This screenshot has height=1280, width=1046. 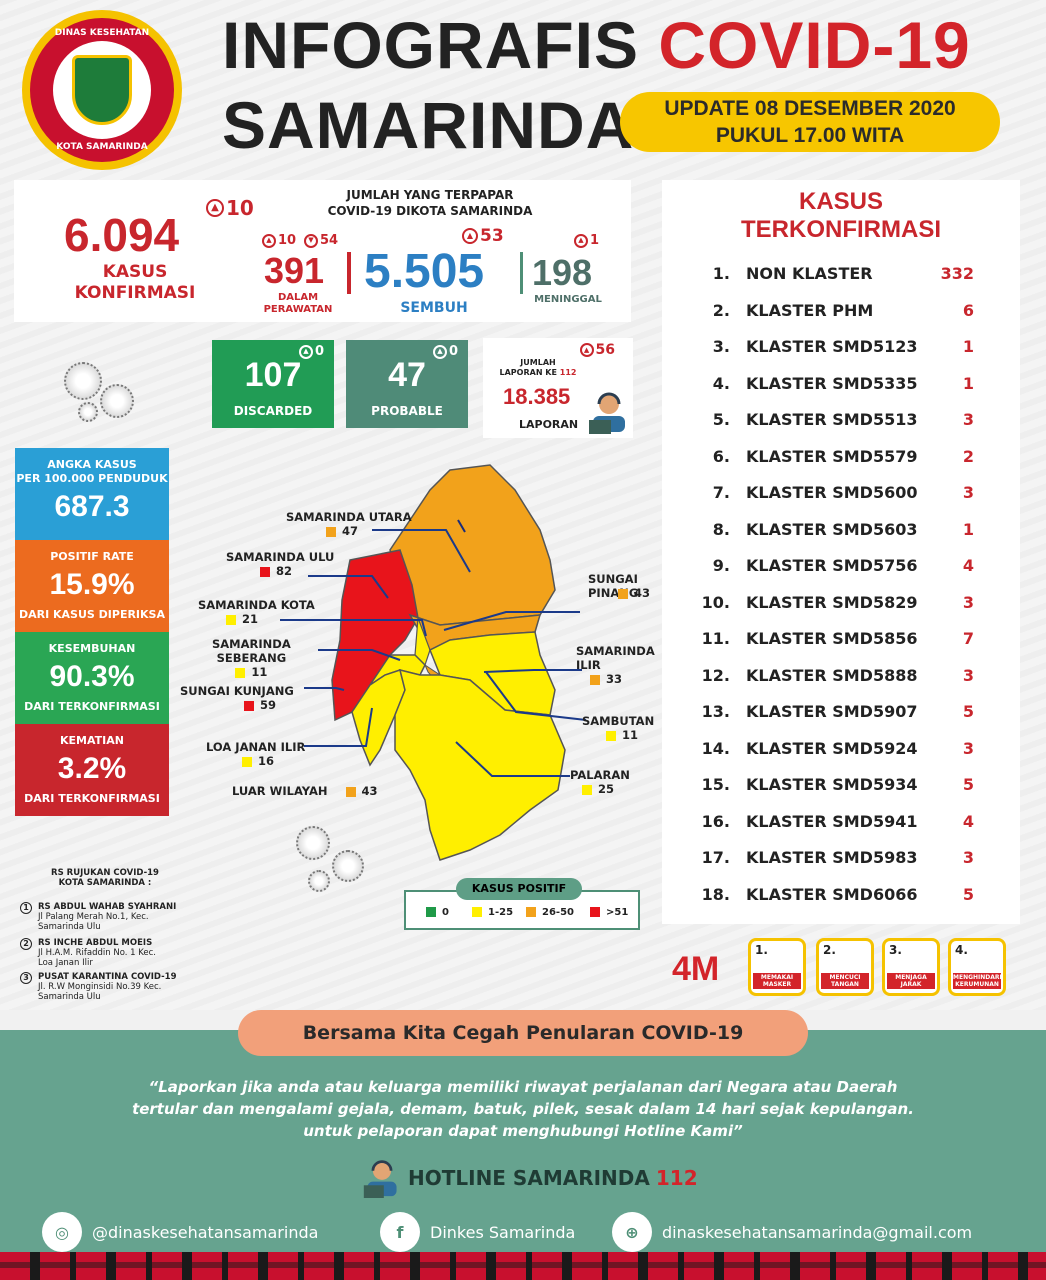 I want to click on cluster-name: KLASTER SMD5888, so click(x=832, y=675).